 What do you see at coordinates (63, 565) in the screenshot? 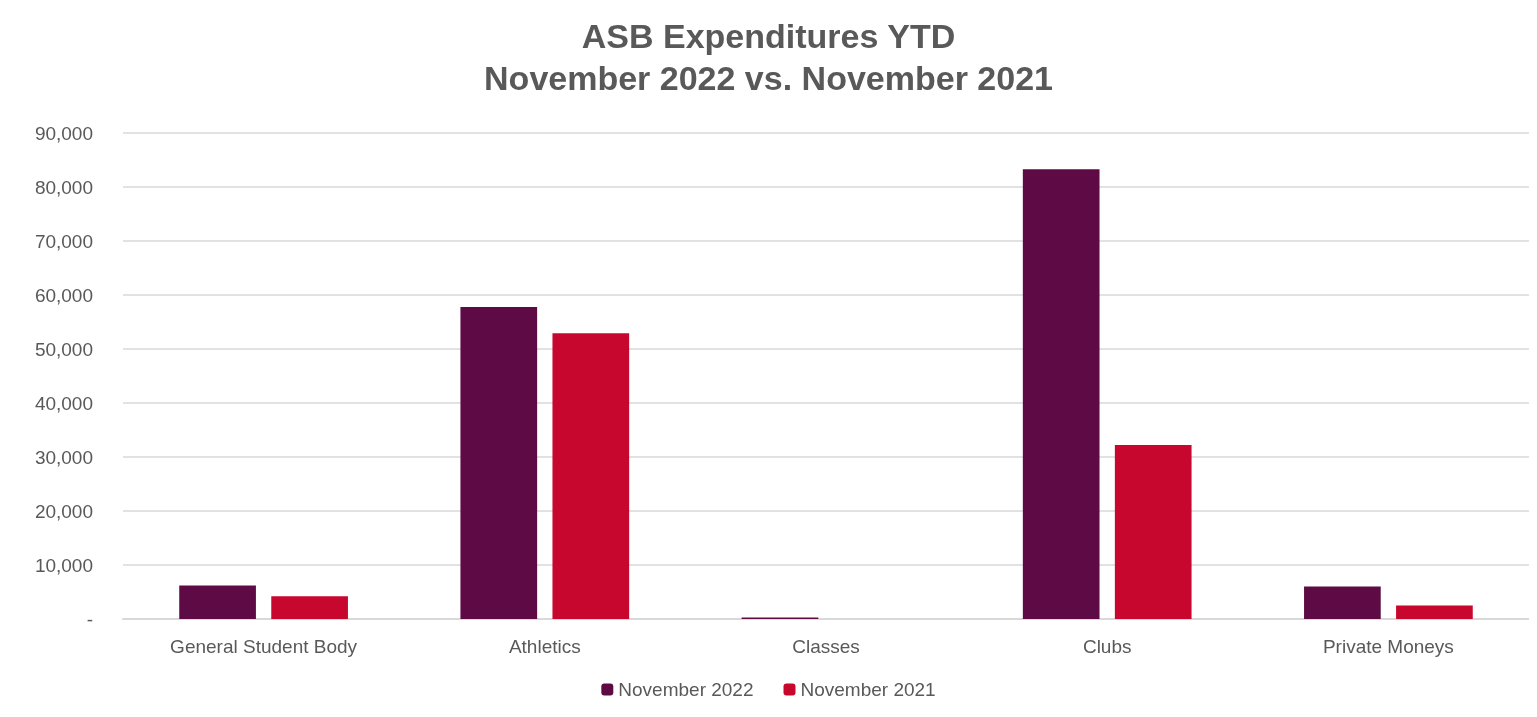
I see `y-tick-label: 10,000` at bounding box center [63, 565].